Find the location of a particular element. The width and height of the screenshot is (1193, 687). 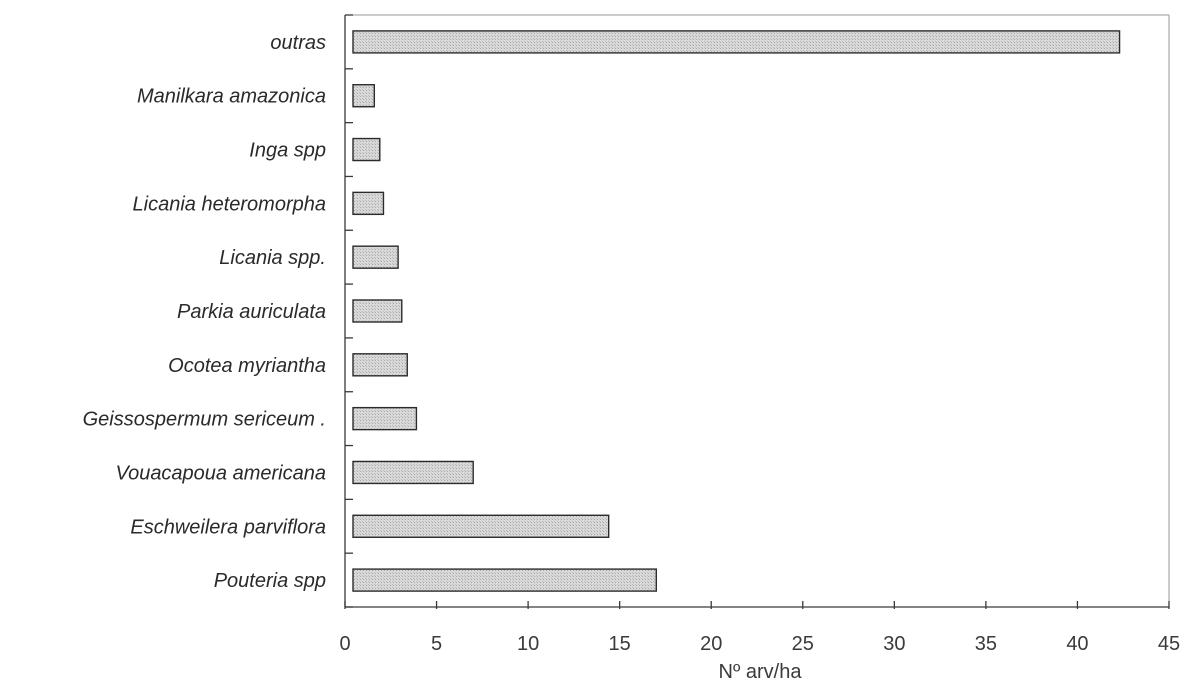

x-tick-label: 30 is located at coordinates (894, 644).